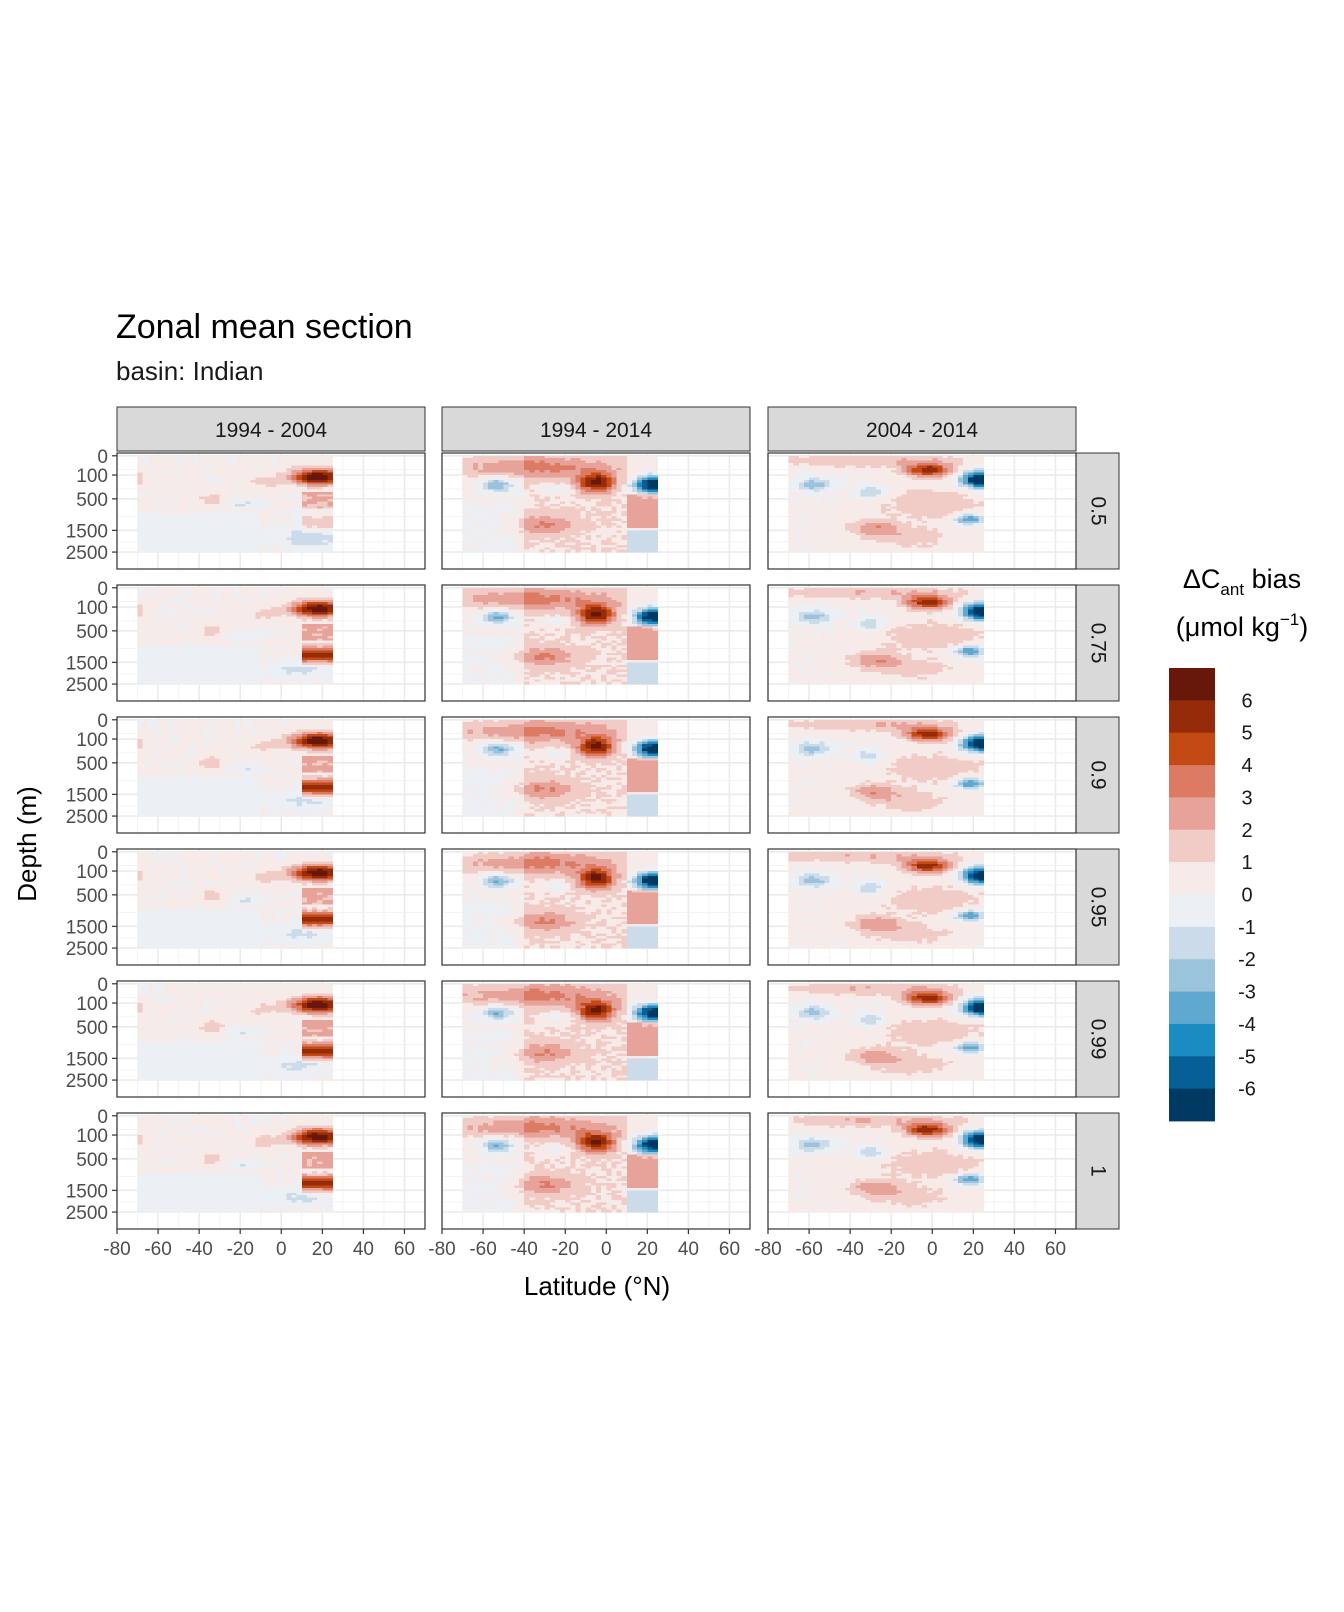 The image size is (1344, 1612). Describe the element at coordinates (1246, 701) in the screenshot. I see `legend-label: 6` at that location.